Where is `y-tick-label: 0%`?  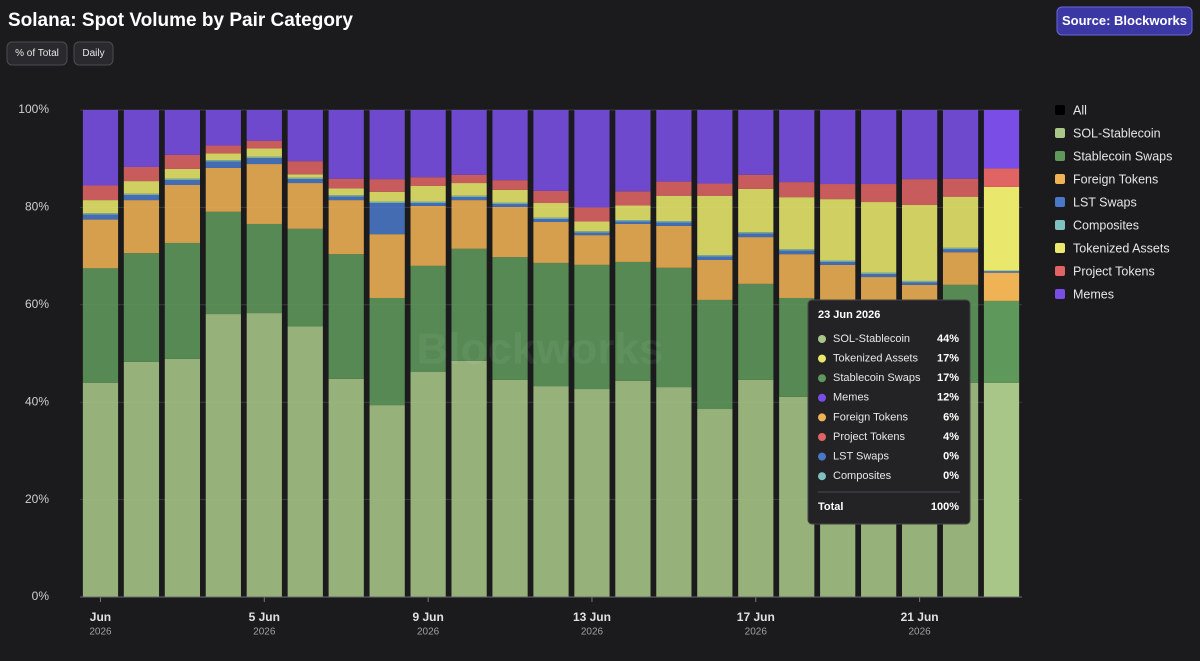
y-tick-label: 0% is located at coordinates (41, 596).